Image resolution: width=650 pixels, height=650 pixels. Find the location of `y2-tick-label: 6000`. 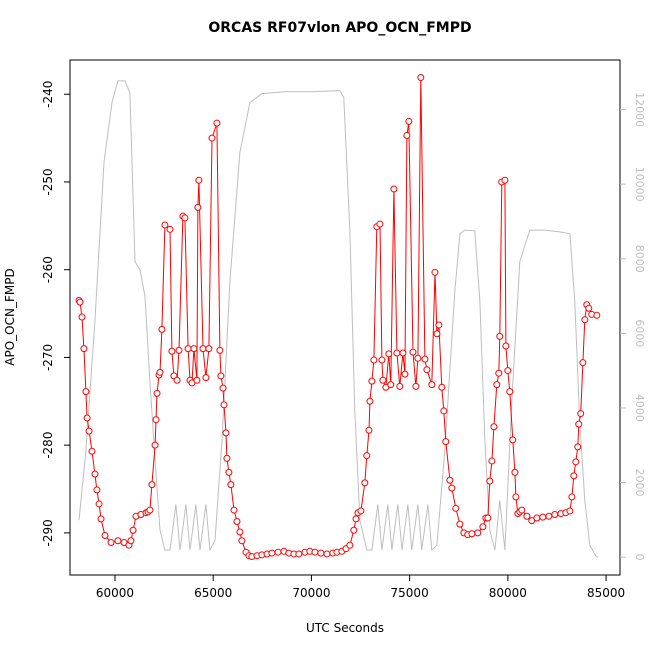

y2-tick-label: 6000 is located at coordinates (639, 333).